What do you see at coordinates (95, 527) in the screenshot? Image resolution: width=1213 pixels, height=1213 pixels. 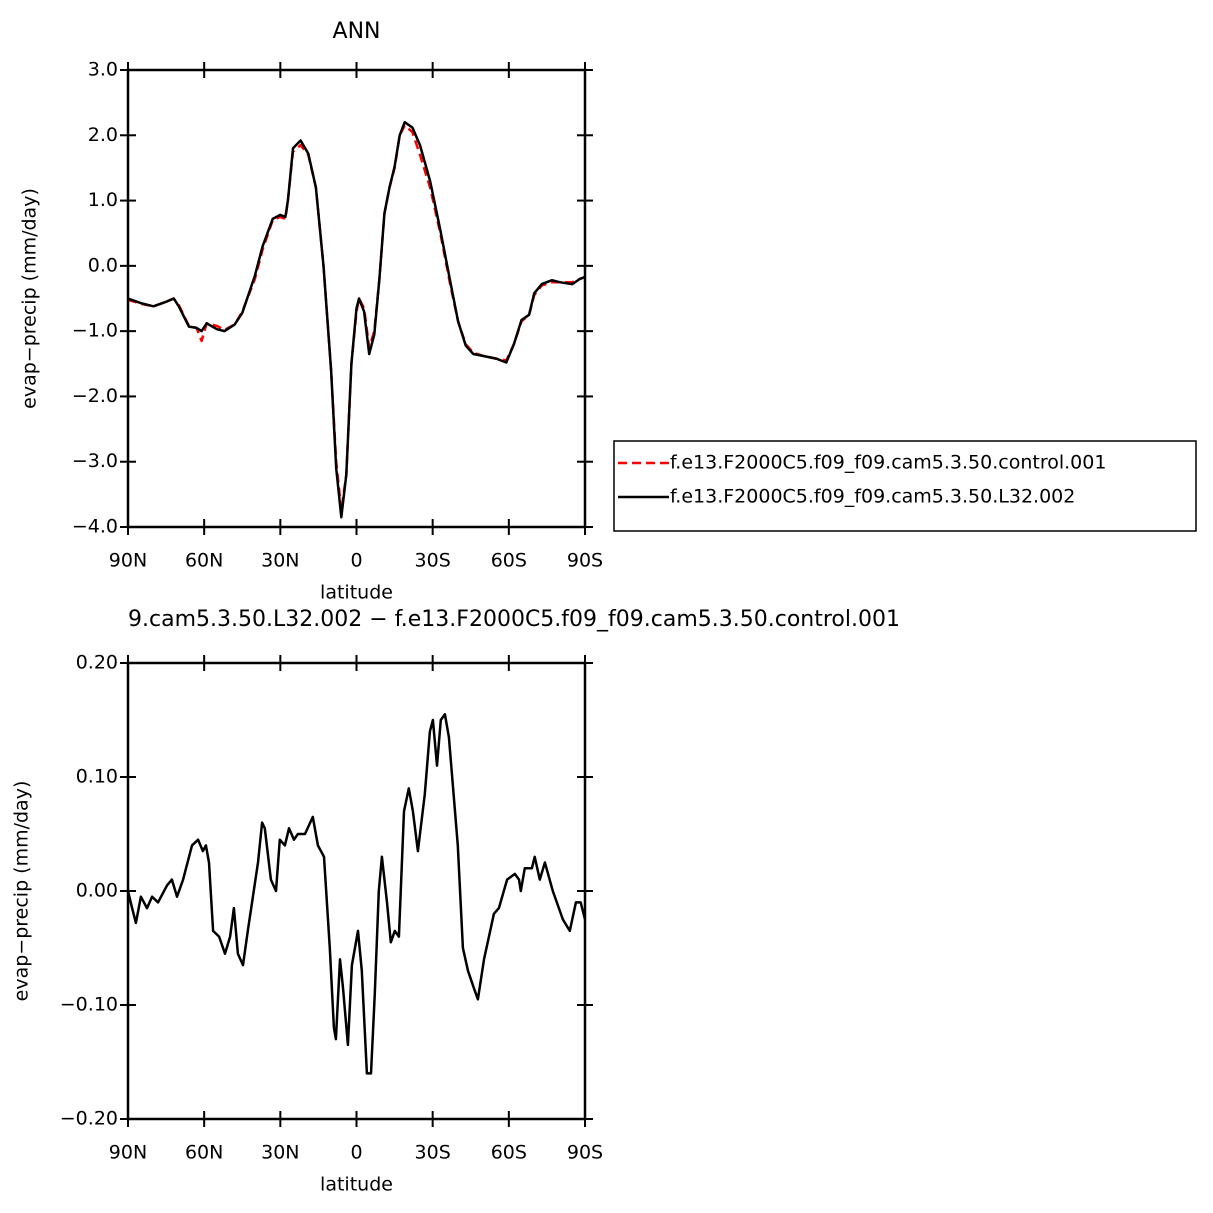 I see `y-tick-label: −4.0` at bounding box center [95, 527].